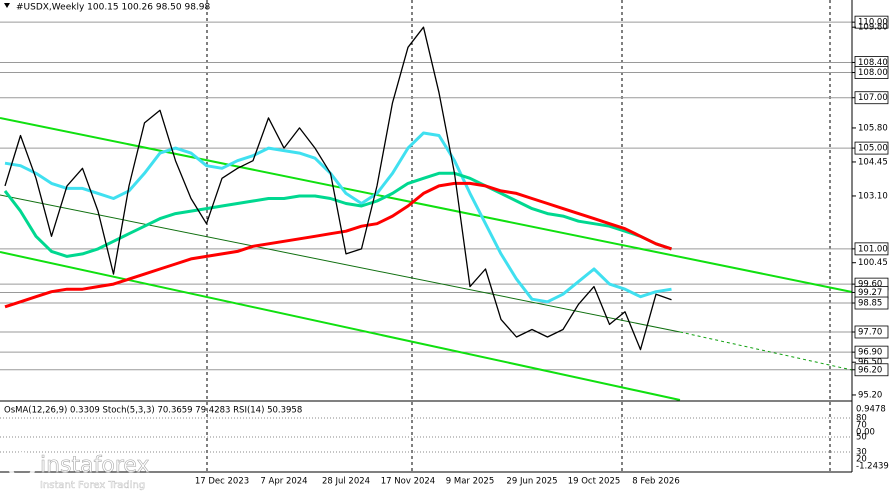  I want to click on indicator-axis-label: 80, so click(861, 419).